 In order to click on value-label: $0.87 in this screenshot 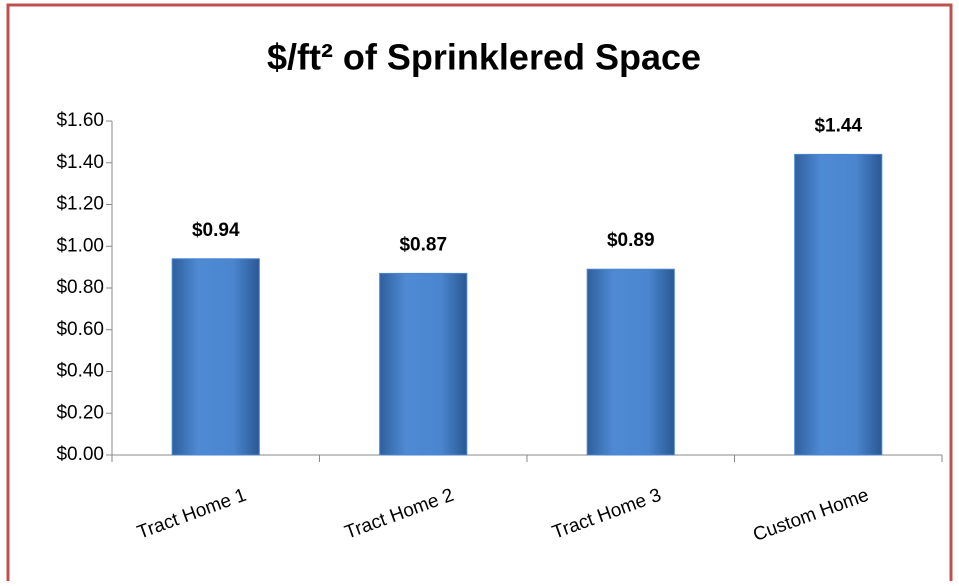, I will do `click(423, 244)`.